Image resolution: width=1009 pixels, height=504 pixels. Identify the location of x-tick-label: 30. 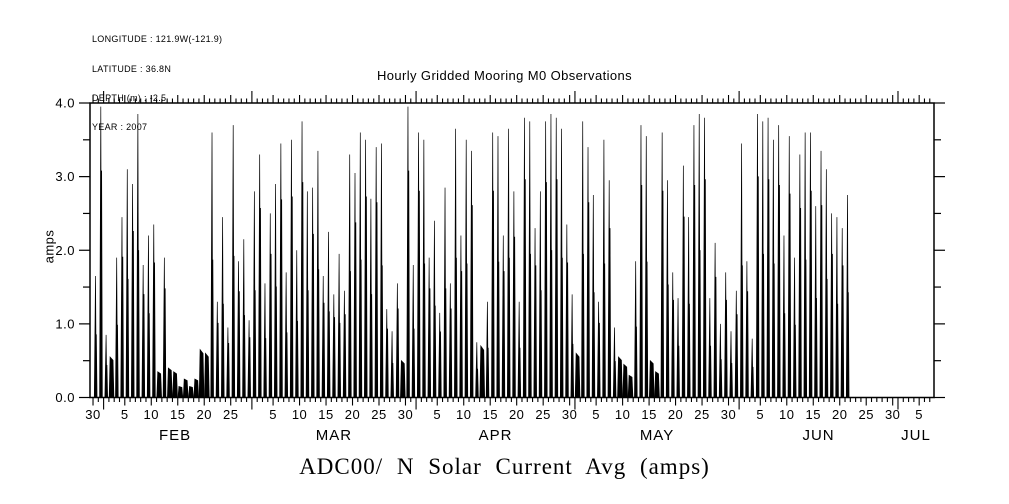
(569, 414).